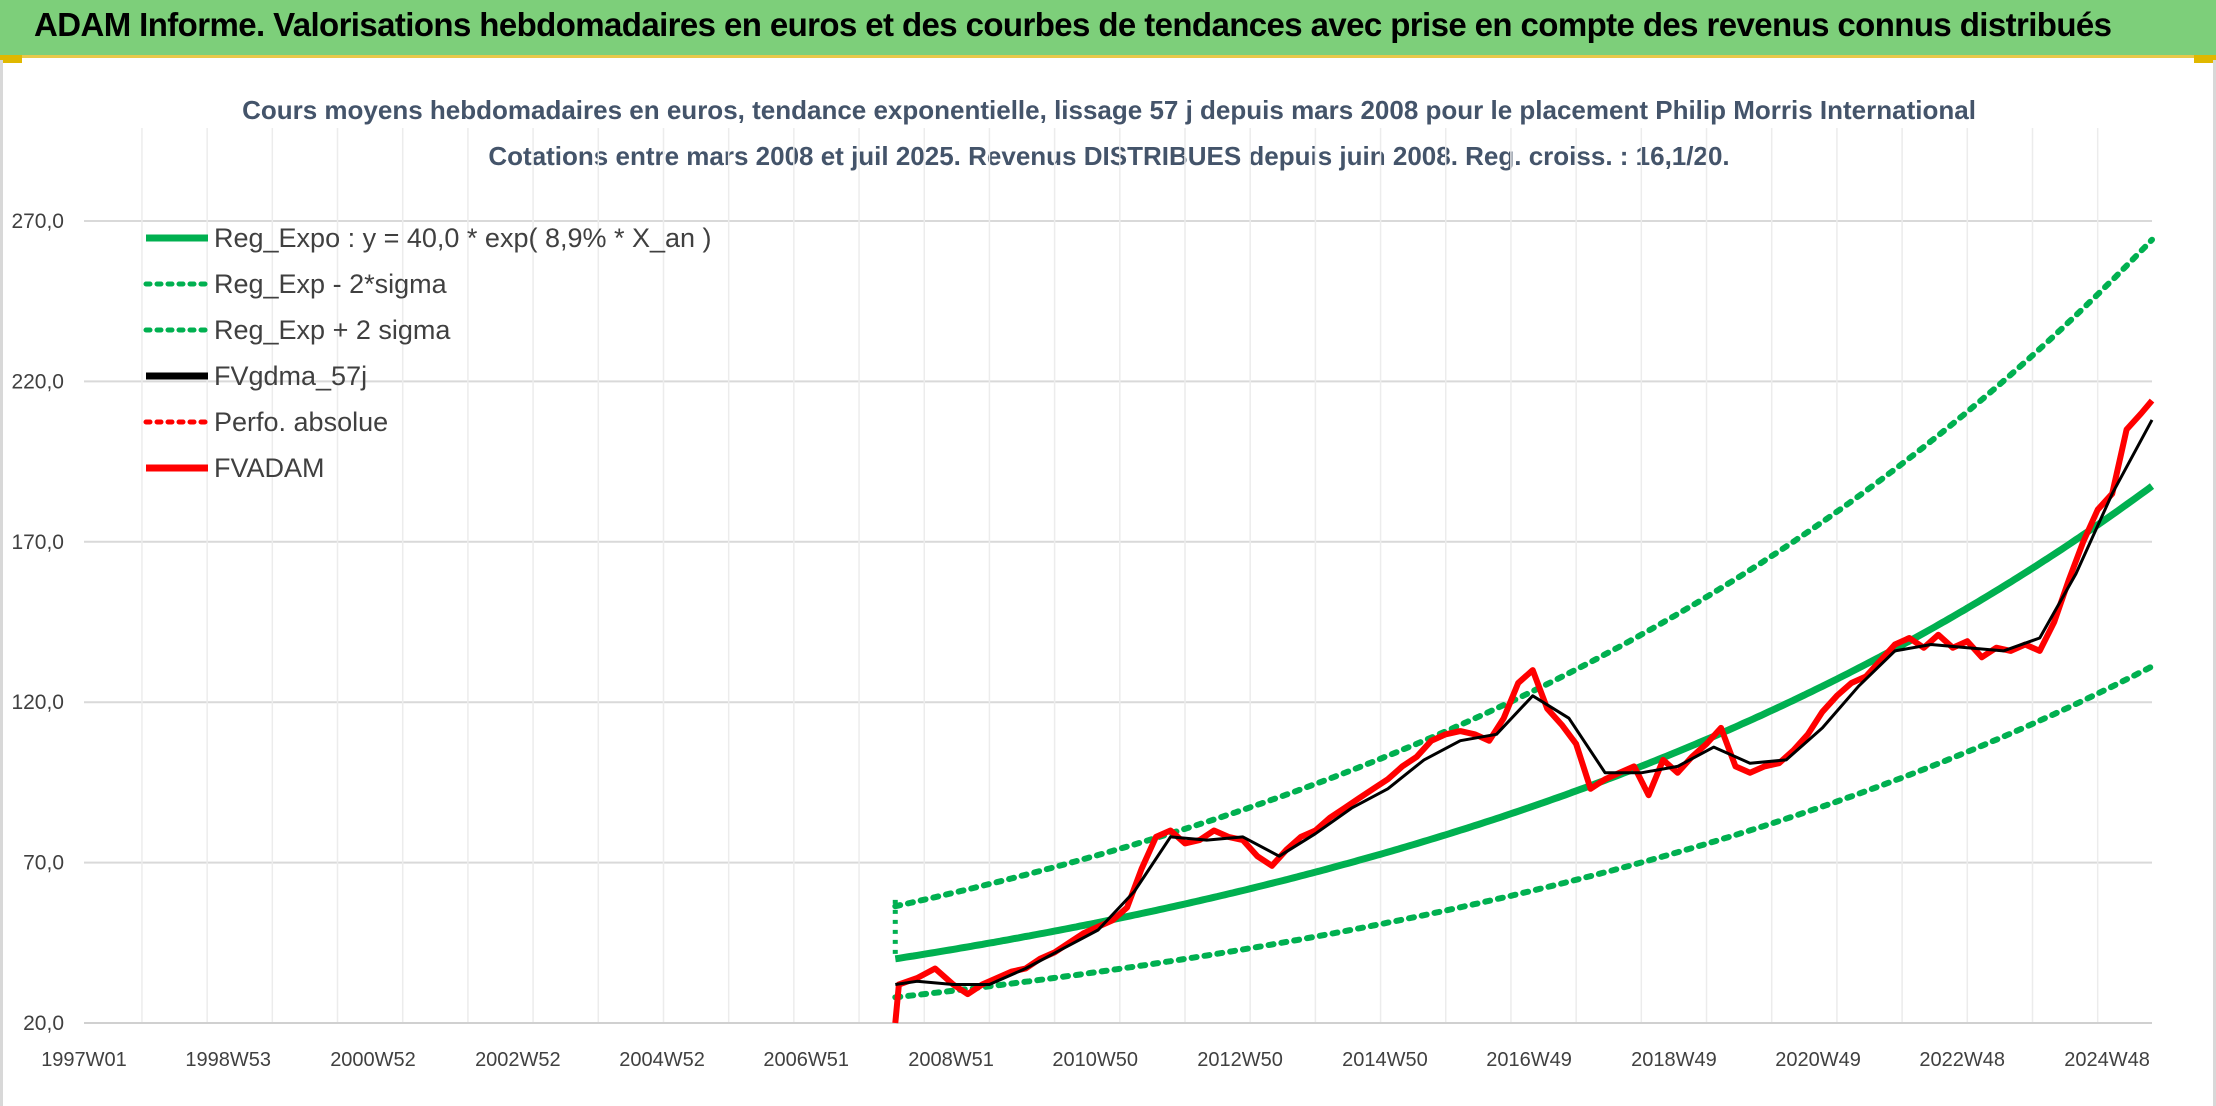  What do you see at coordinates (11, 59) in the screenshot?
I see `corner-marker-left` at bounding box center [11, 59].